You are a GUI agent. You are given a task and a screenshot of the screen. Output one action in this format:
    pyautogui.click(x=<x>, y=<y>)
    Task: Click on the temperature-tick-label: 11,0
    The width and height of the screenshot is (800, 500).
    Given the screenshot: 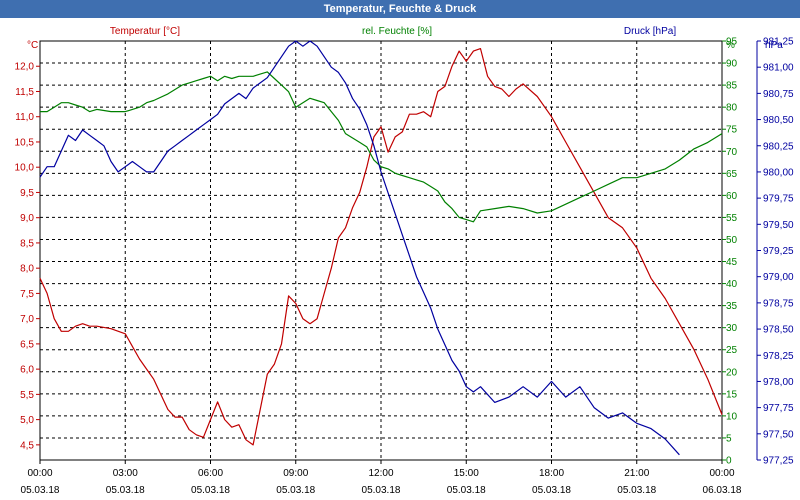 What is the action you would take?
    pyautogui.click(x=24, y=117)
    